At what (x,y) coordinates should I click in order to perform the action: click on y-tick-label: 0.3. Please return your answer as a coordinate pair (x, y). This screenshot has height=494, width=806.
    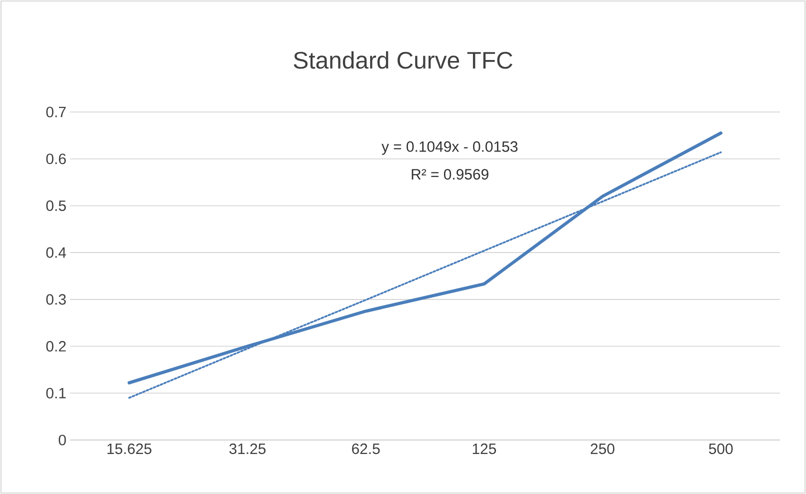
    Looking at the image, I should click on (56, 299).